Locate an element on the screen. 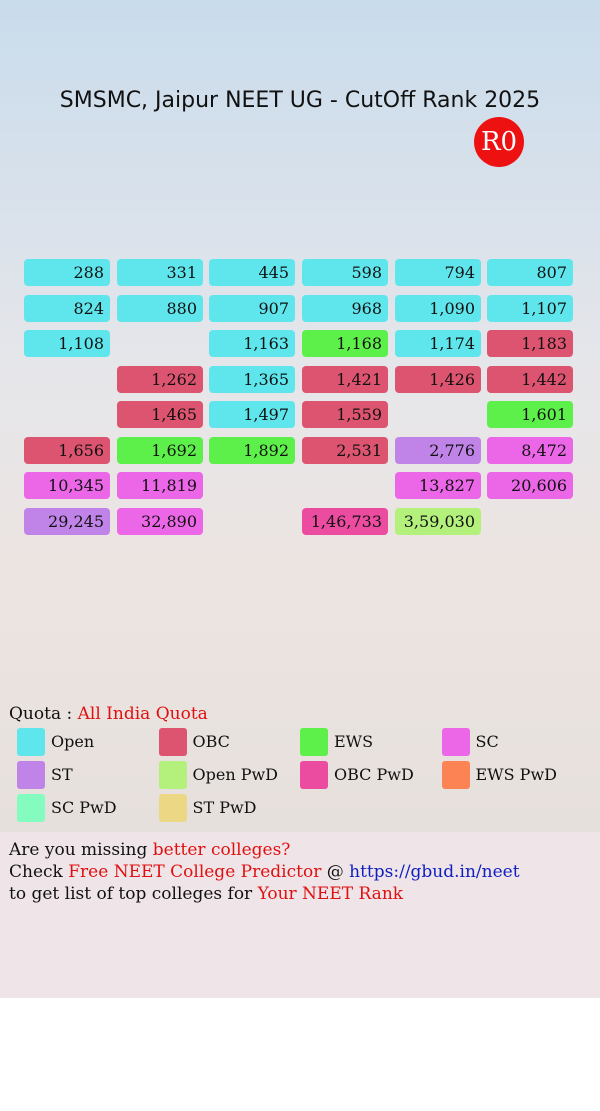 The height and width of the screenshot is (1111, 600). rank-cell: 1,108 is located at coordinates (67, 343).